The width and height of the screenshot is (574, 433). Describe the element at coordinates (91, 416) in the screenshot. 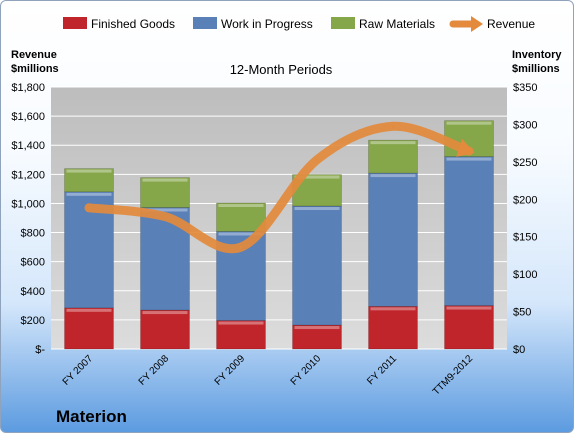

I see `company-name: Materion` at that location.